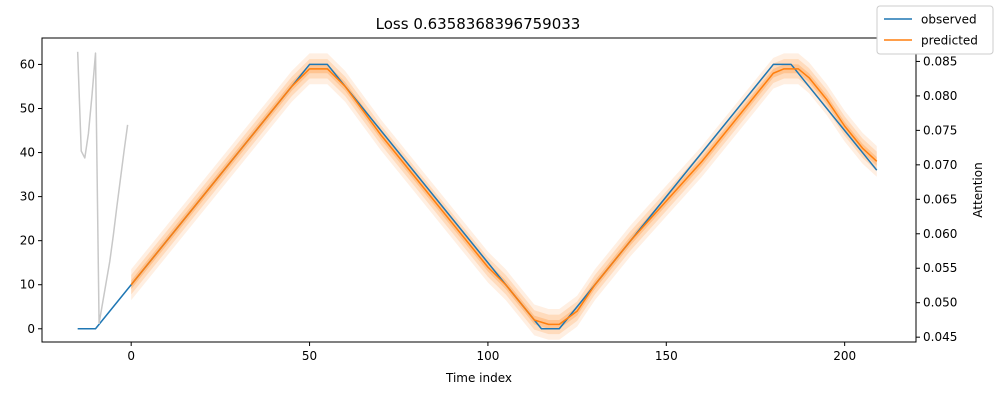 The image size is (1000, 400). I want to click on y2-tick-label: 0.060, so click(940, 234).